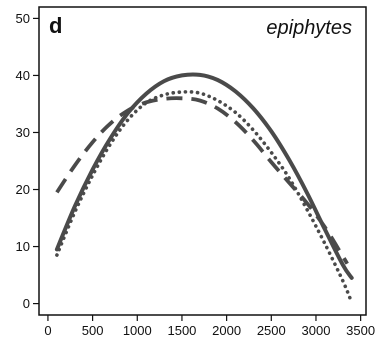  Describe the element at coordinates (271, 330) in the screenshot. I see `x-tick-label: 2500` at that location.